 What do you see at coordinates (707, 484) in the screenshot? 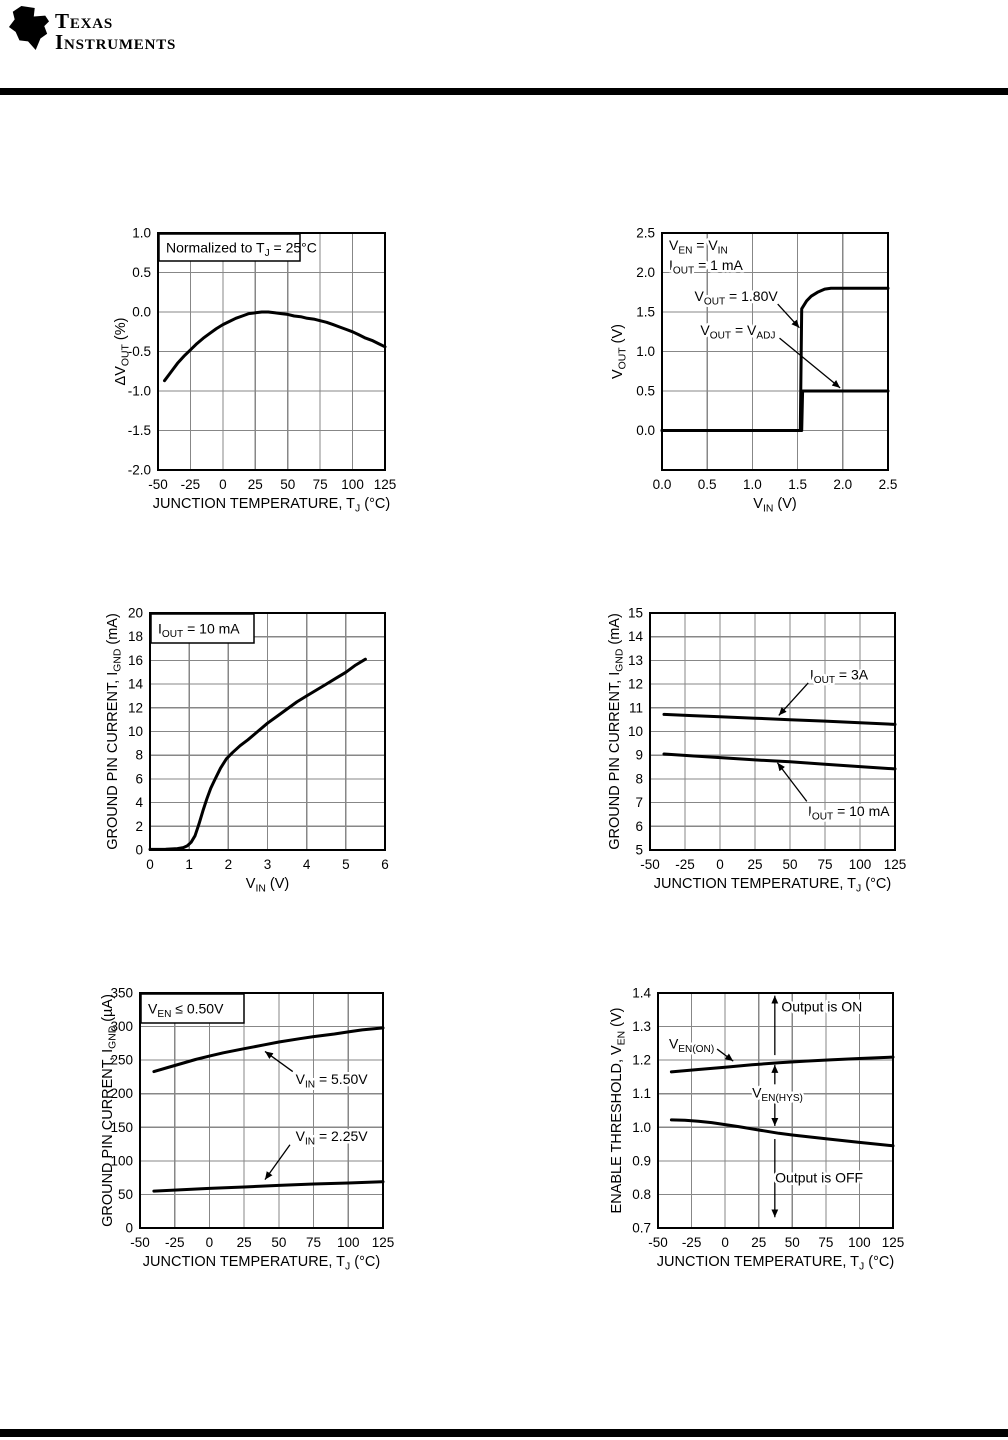
I see `x-tick-label: 0.5` at bounding box center [707, 484].